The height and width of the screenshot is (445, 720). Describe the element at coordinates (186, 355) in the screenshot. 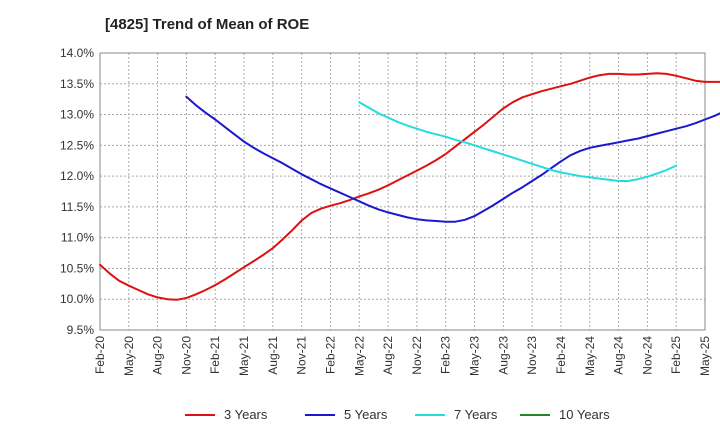

I see `x-tick-label: Nov-20` at that location.